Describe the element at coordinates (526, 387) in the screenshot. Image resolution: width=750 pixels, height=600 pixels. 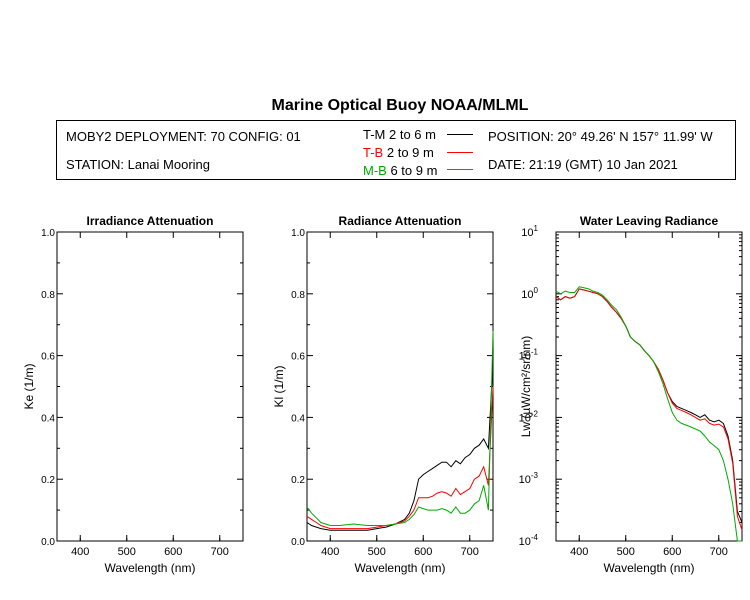
I see `y-axis-label-2: Lw (µW/cm²/sr/nm)` at that location.